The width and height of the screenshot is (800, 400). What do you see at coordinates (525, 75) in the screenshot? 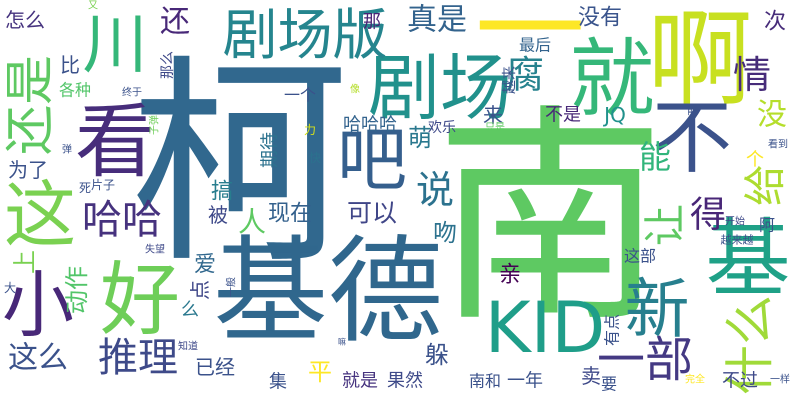
I see `word: 腐` at bounding box center [525, 75].